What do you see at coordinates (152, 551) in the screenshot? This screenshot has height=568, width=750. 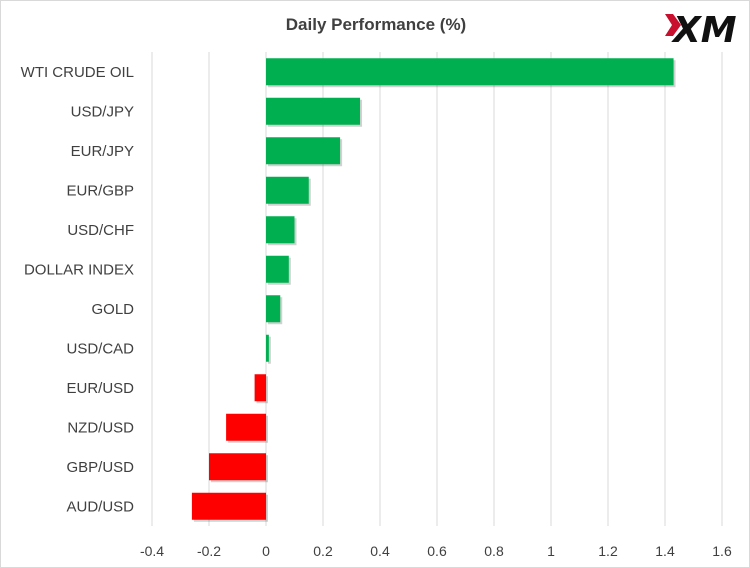 I see `x-tick-label: -0.4` at bounding box center [152, 551].